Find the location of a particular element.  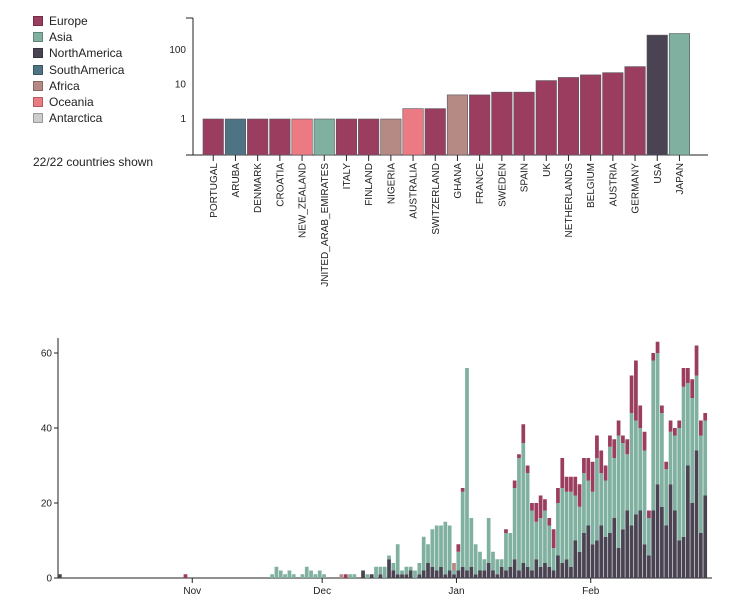

y-tick-label: 60 is located at coordinates (47, 354).